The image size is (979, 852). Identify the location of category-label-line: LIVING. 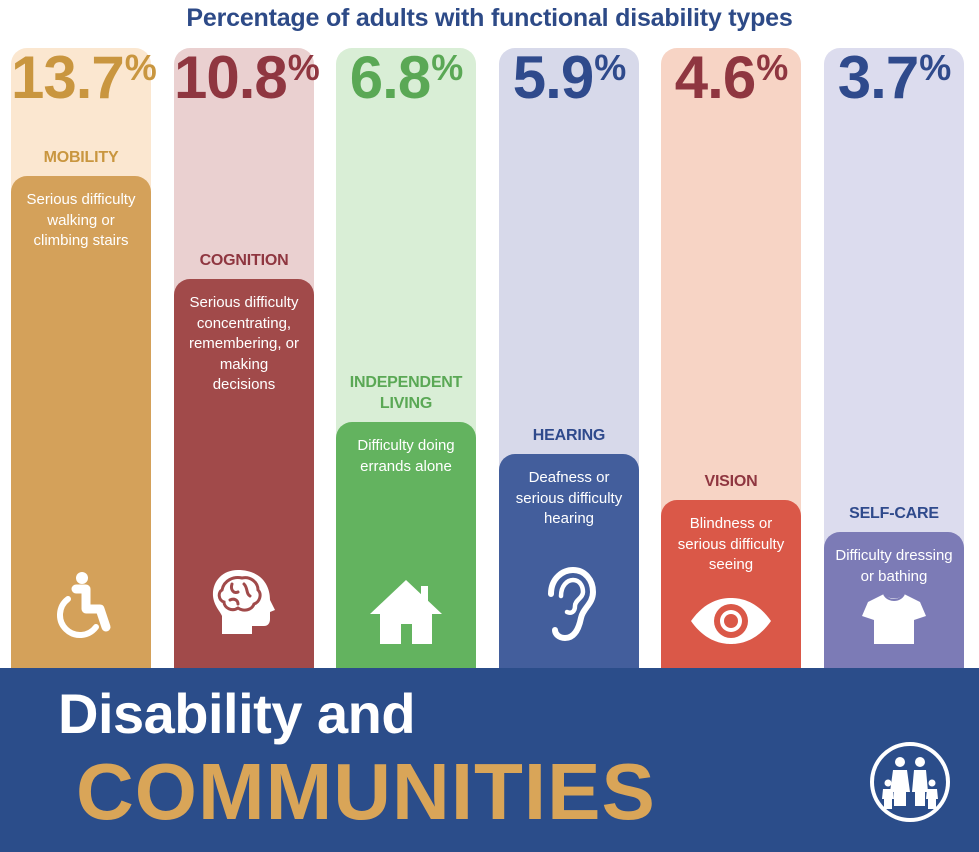
(406, 403).